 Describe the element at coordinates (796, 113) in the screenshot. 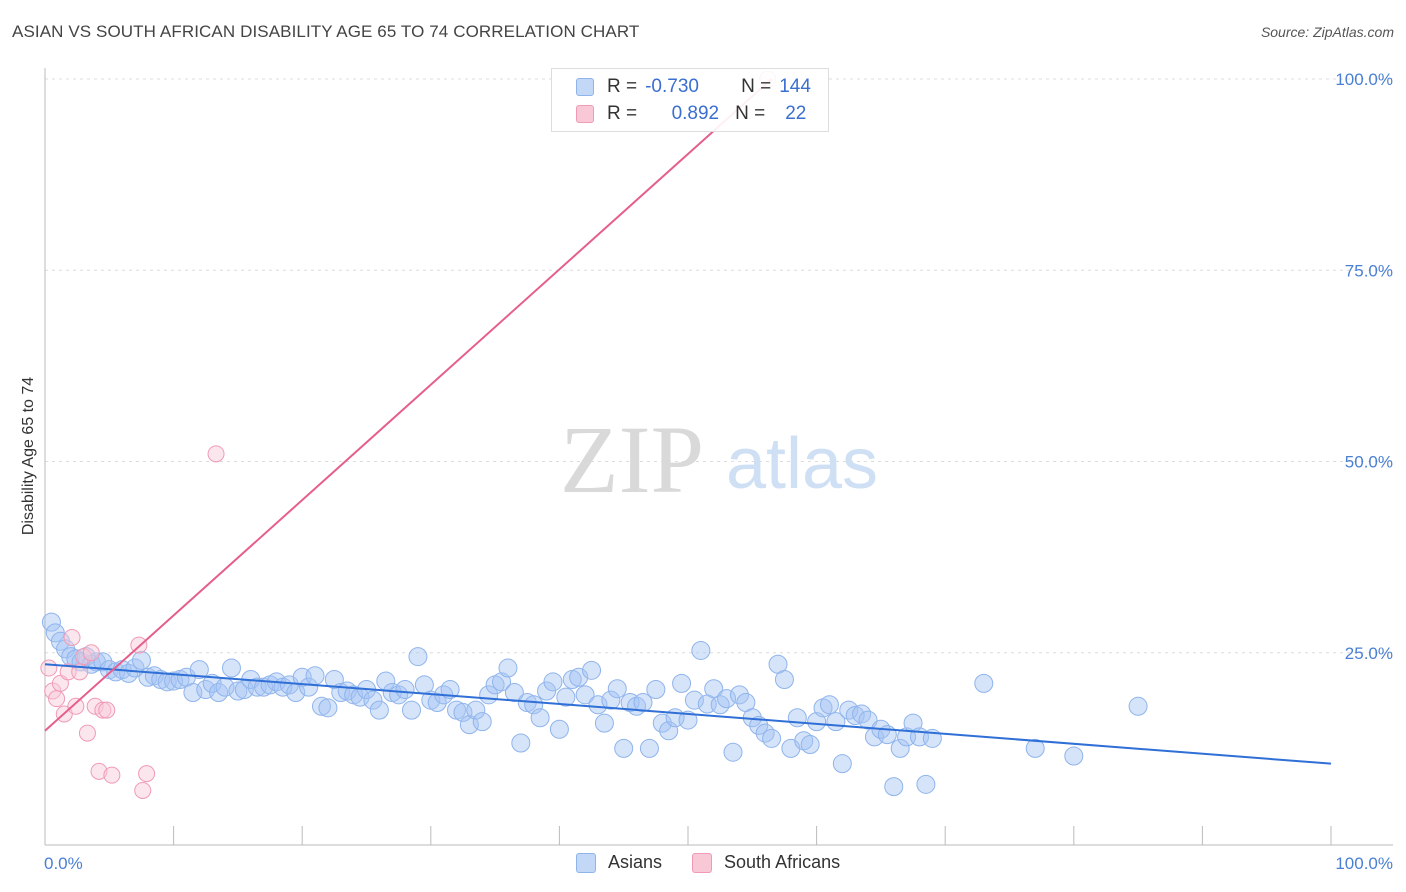

I see `legend-n-value-south-africans: 22` at that location.